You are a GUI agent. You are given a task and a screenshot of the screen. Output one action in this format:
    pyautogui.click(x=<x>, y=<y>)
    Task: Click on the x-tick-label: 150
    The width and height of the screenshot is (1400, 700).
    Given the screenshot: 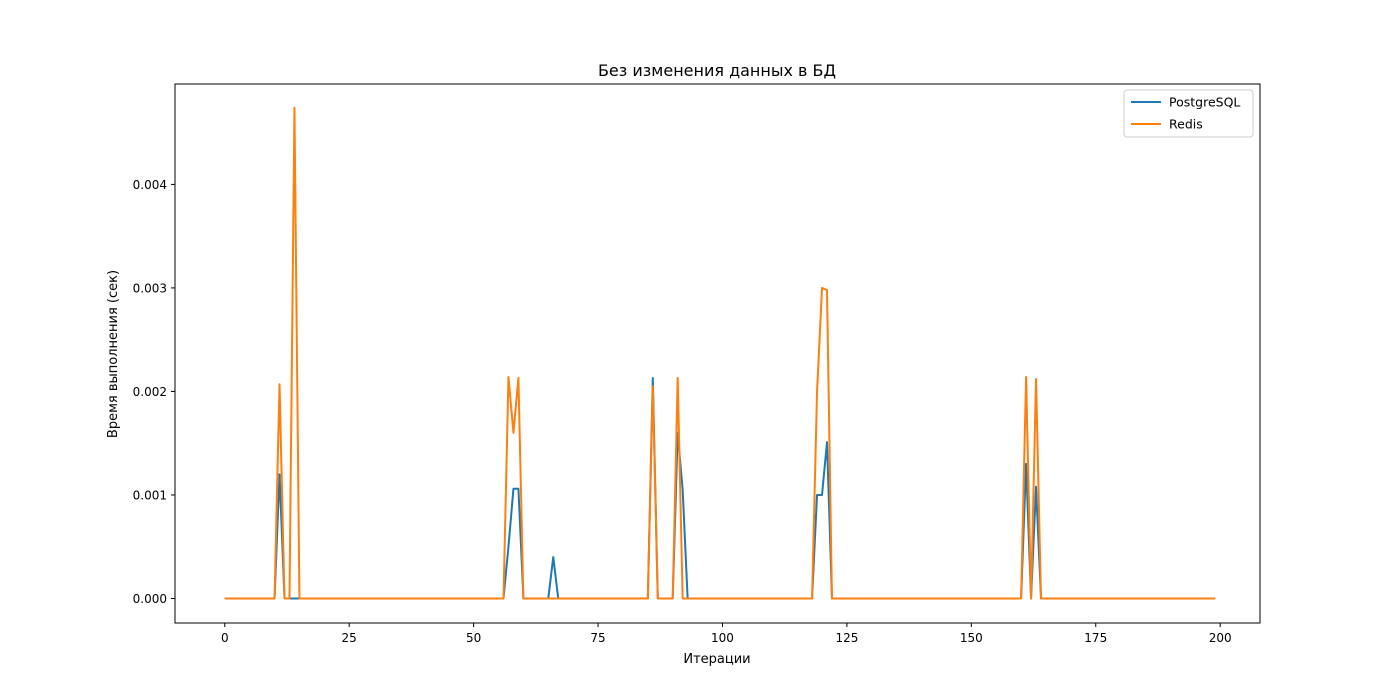 What is the action you would take?
    pyautogui.click(x=971, y=638)
    